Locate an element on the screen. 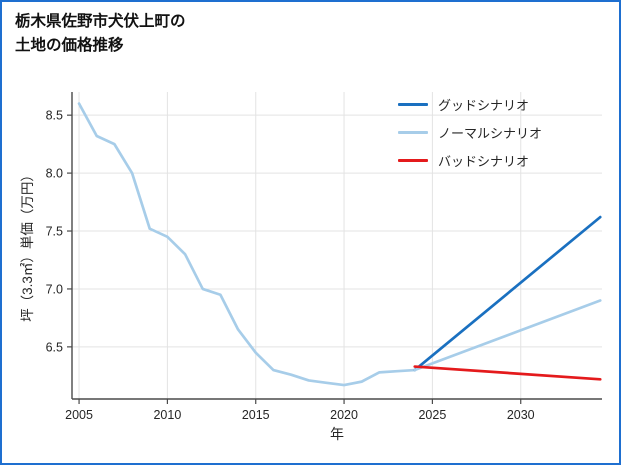 This screenshot has width=621, height=465. svg-text: 8.0 is located at coordinates (54, 174).